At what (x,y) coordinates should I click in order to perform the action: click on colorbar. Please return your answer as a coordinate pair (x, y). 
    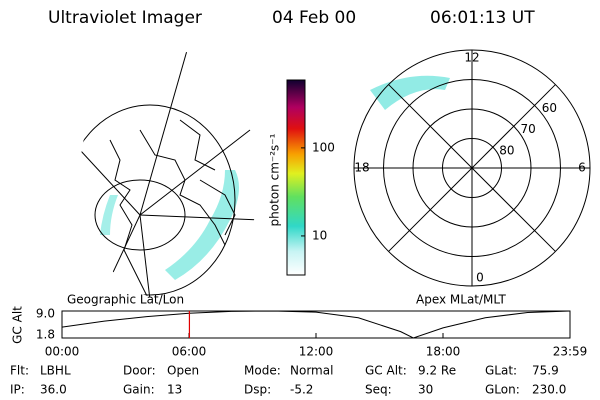
    Looking at the image, I should click on (296, 177).